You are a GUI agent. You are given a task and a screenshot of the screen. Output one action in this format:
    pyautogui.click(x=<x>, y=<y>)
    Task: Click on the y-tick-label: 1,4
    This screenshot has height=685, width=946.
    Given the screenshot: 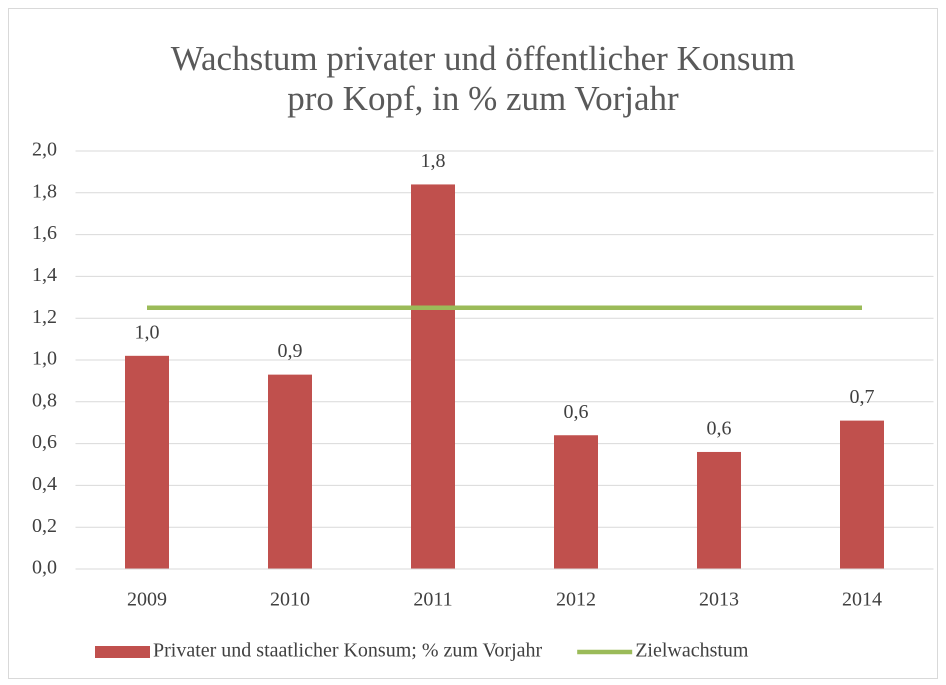 What is the action you would take?
    pyautogui.click(x=44, y=275)
    